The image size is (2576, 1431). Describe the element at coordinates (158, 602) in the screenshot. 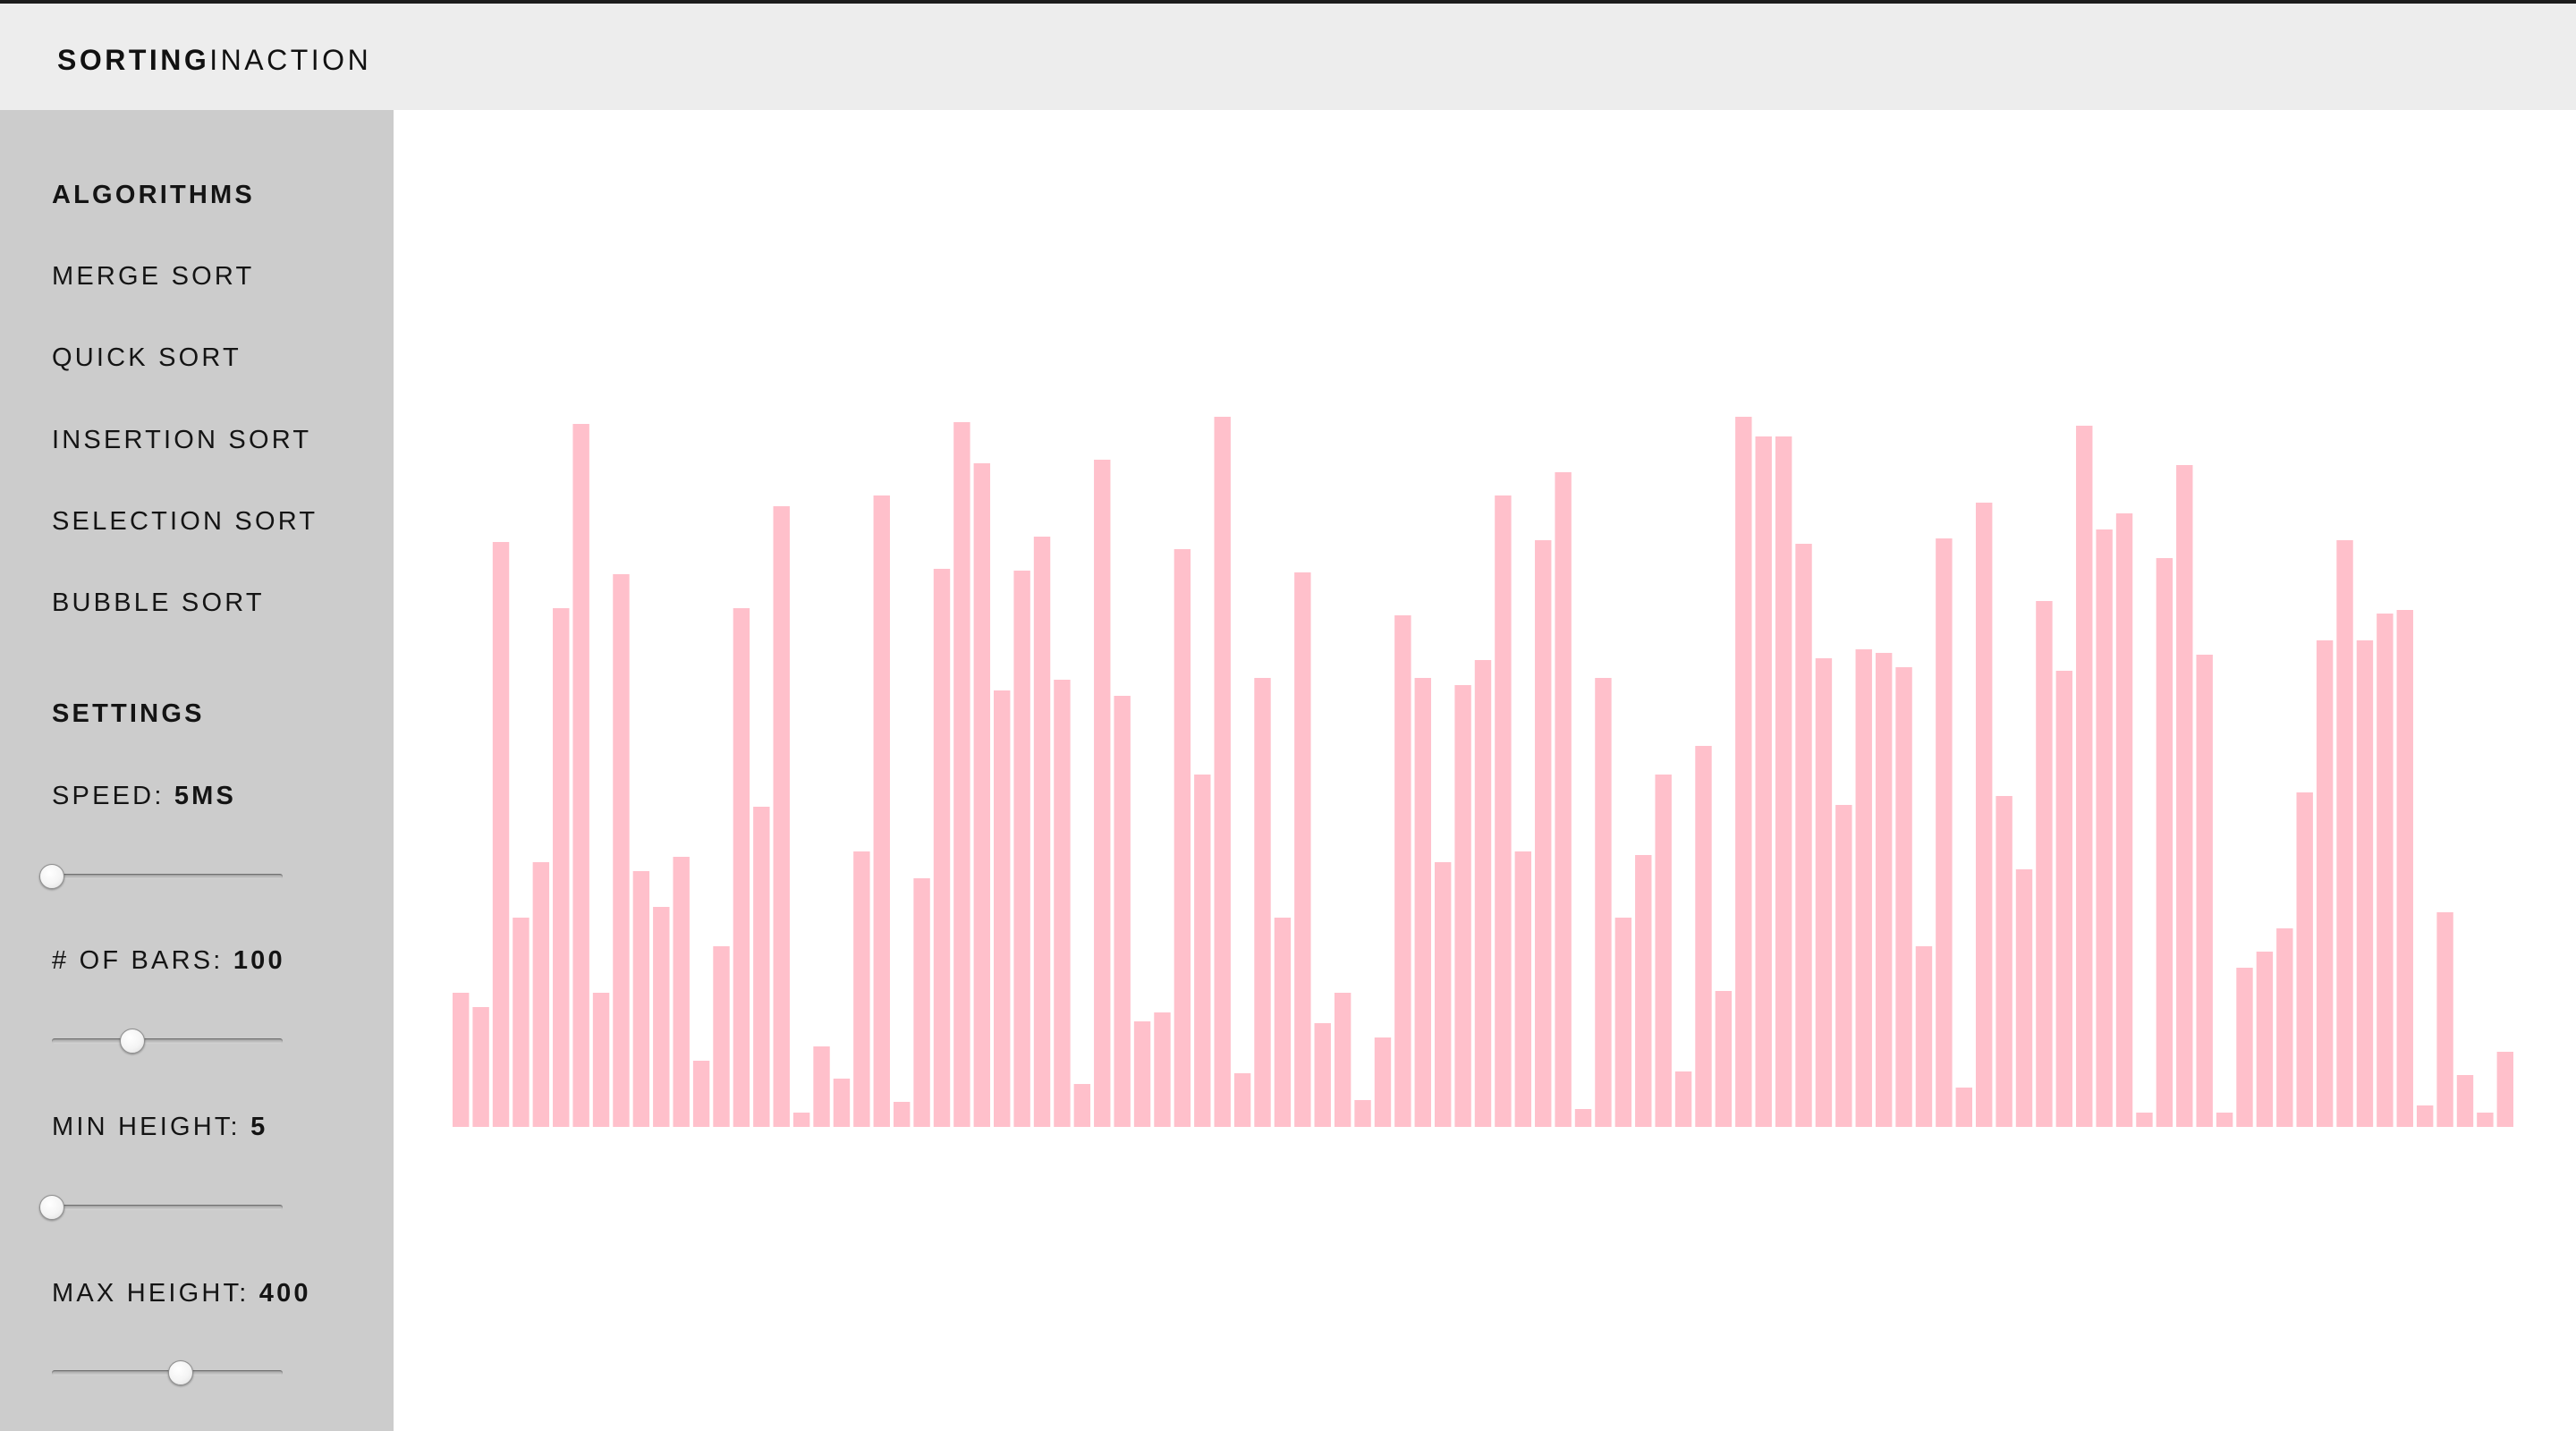

I see `bubble-sort-button: BUBBLE SORT` at that location.